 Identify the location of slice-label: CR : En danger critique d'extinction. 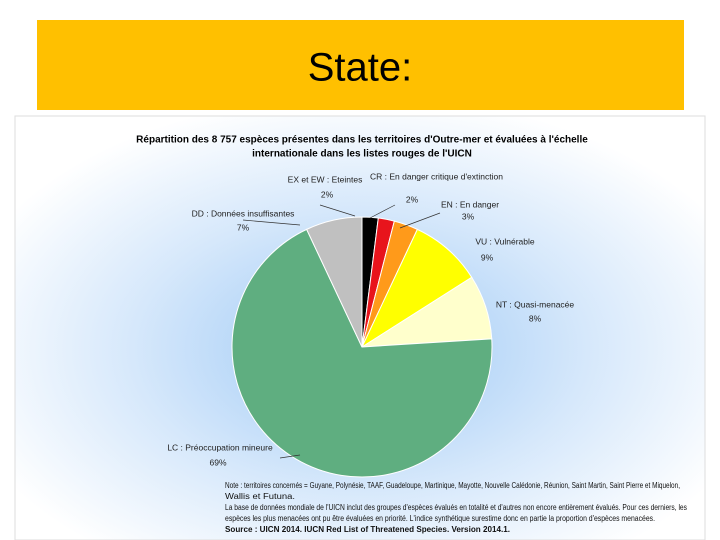
(436, 176).